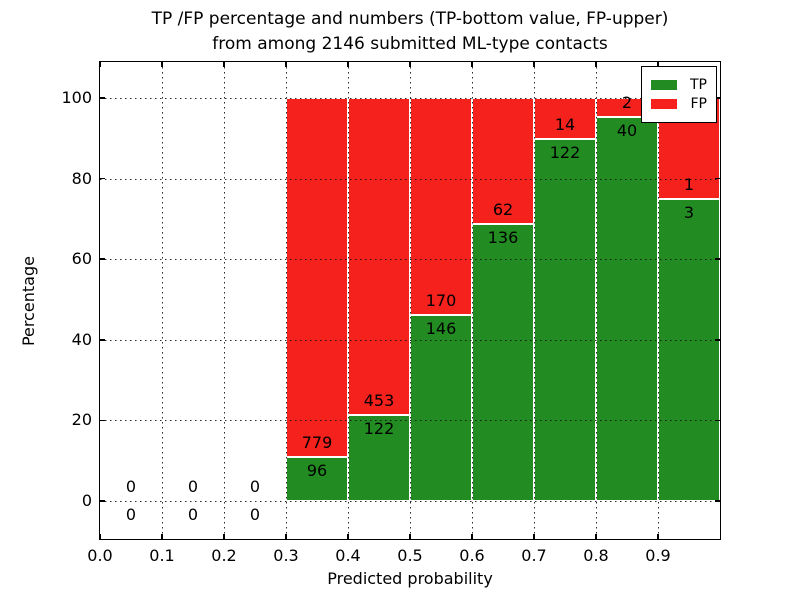 This screenshot has width=800, height=600. I want to click on legend-swatch-tp, so click(664, 85).